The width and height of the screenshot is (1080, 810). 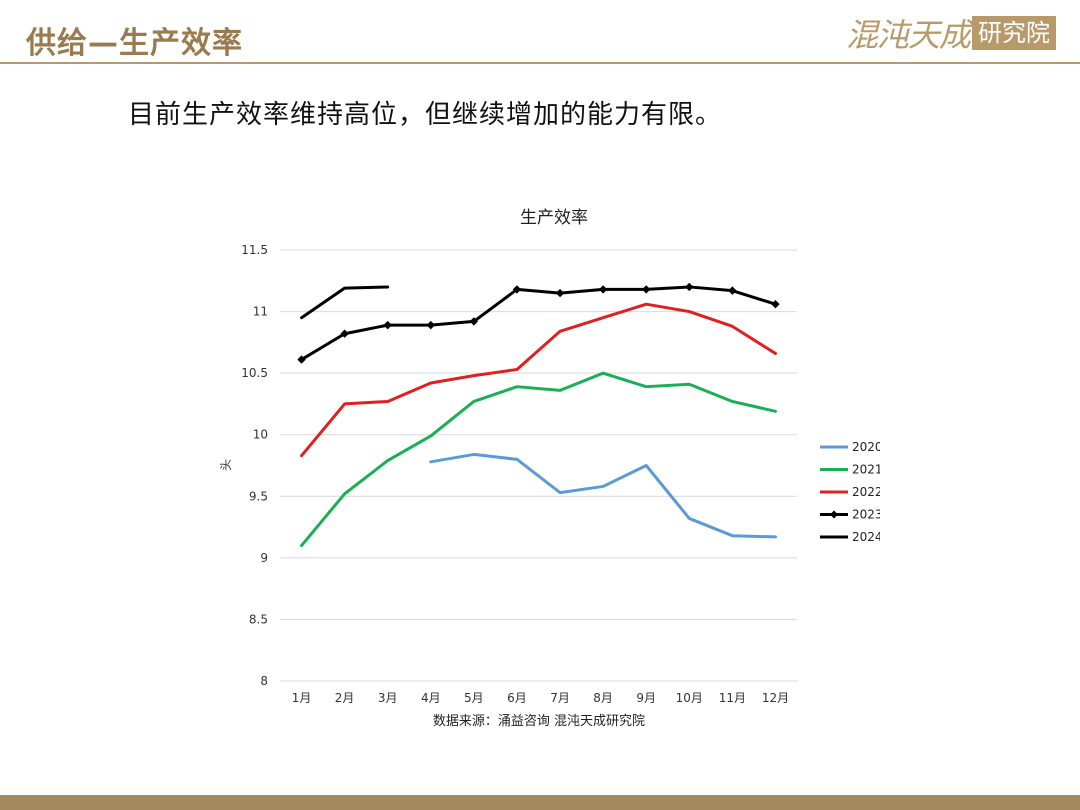 What do you see at coordinates (254, 373) in the screenshot?
I see `y-tick-label: 10.5` at bounding box center [254, 373].